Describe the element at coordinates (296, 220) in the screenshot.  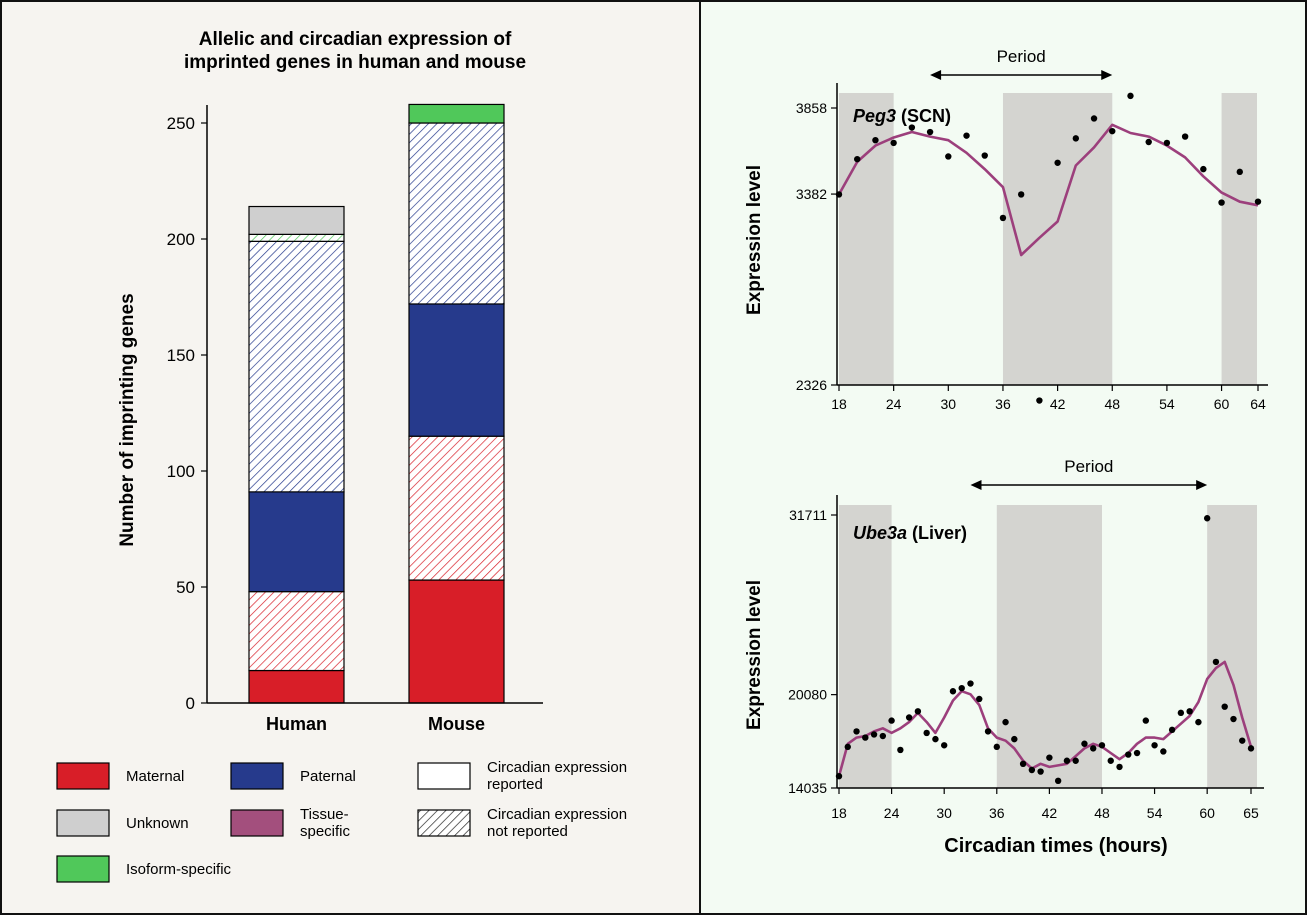
I see `bar-segment-unknown-reported` at that location.